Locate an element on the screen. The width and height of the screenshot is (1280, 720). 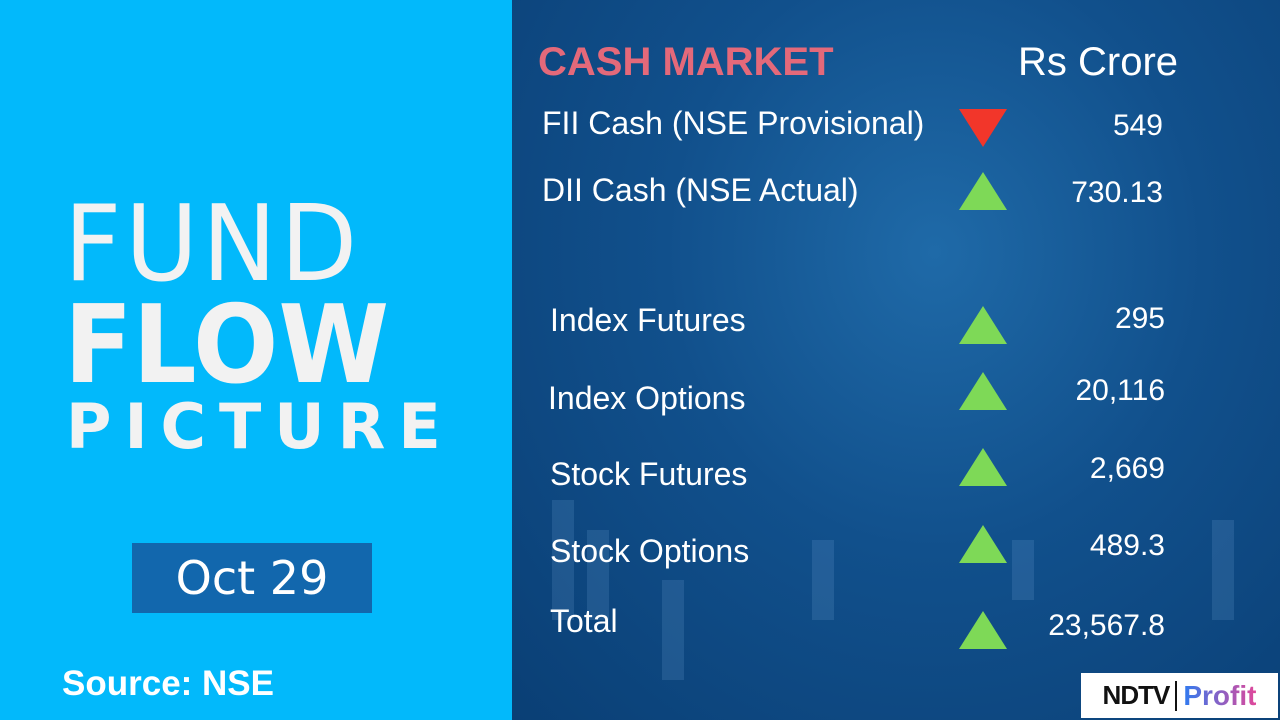
row-index-options: Index Options 20,116 is located at coordinates (640, 395).